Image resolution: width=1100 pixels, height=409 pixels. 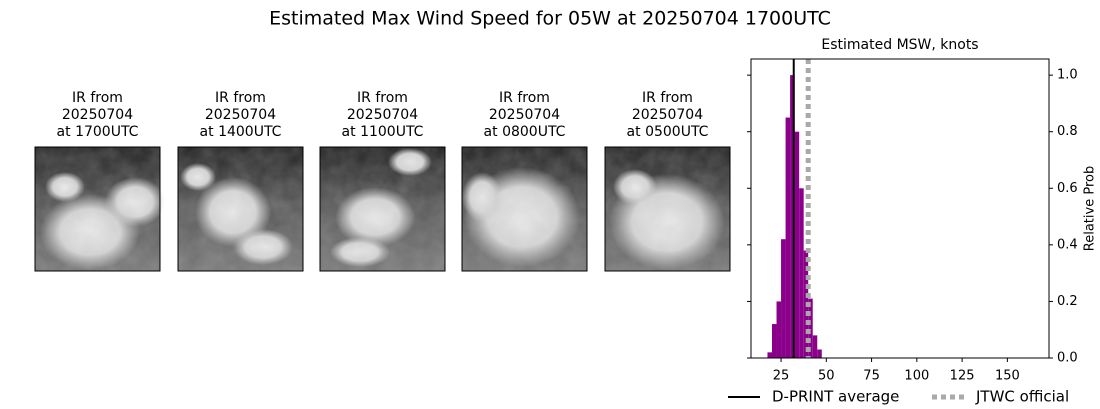 I want to click on y-tick-label: 0.4, so click(x=1067, y=244).